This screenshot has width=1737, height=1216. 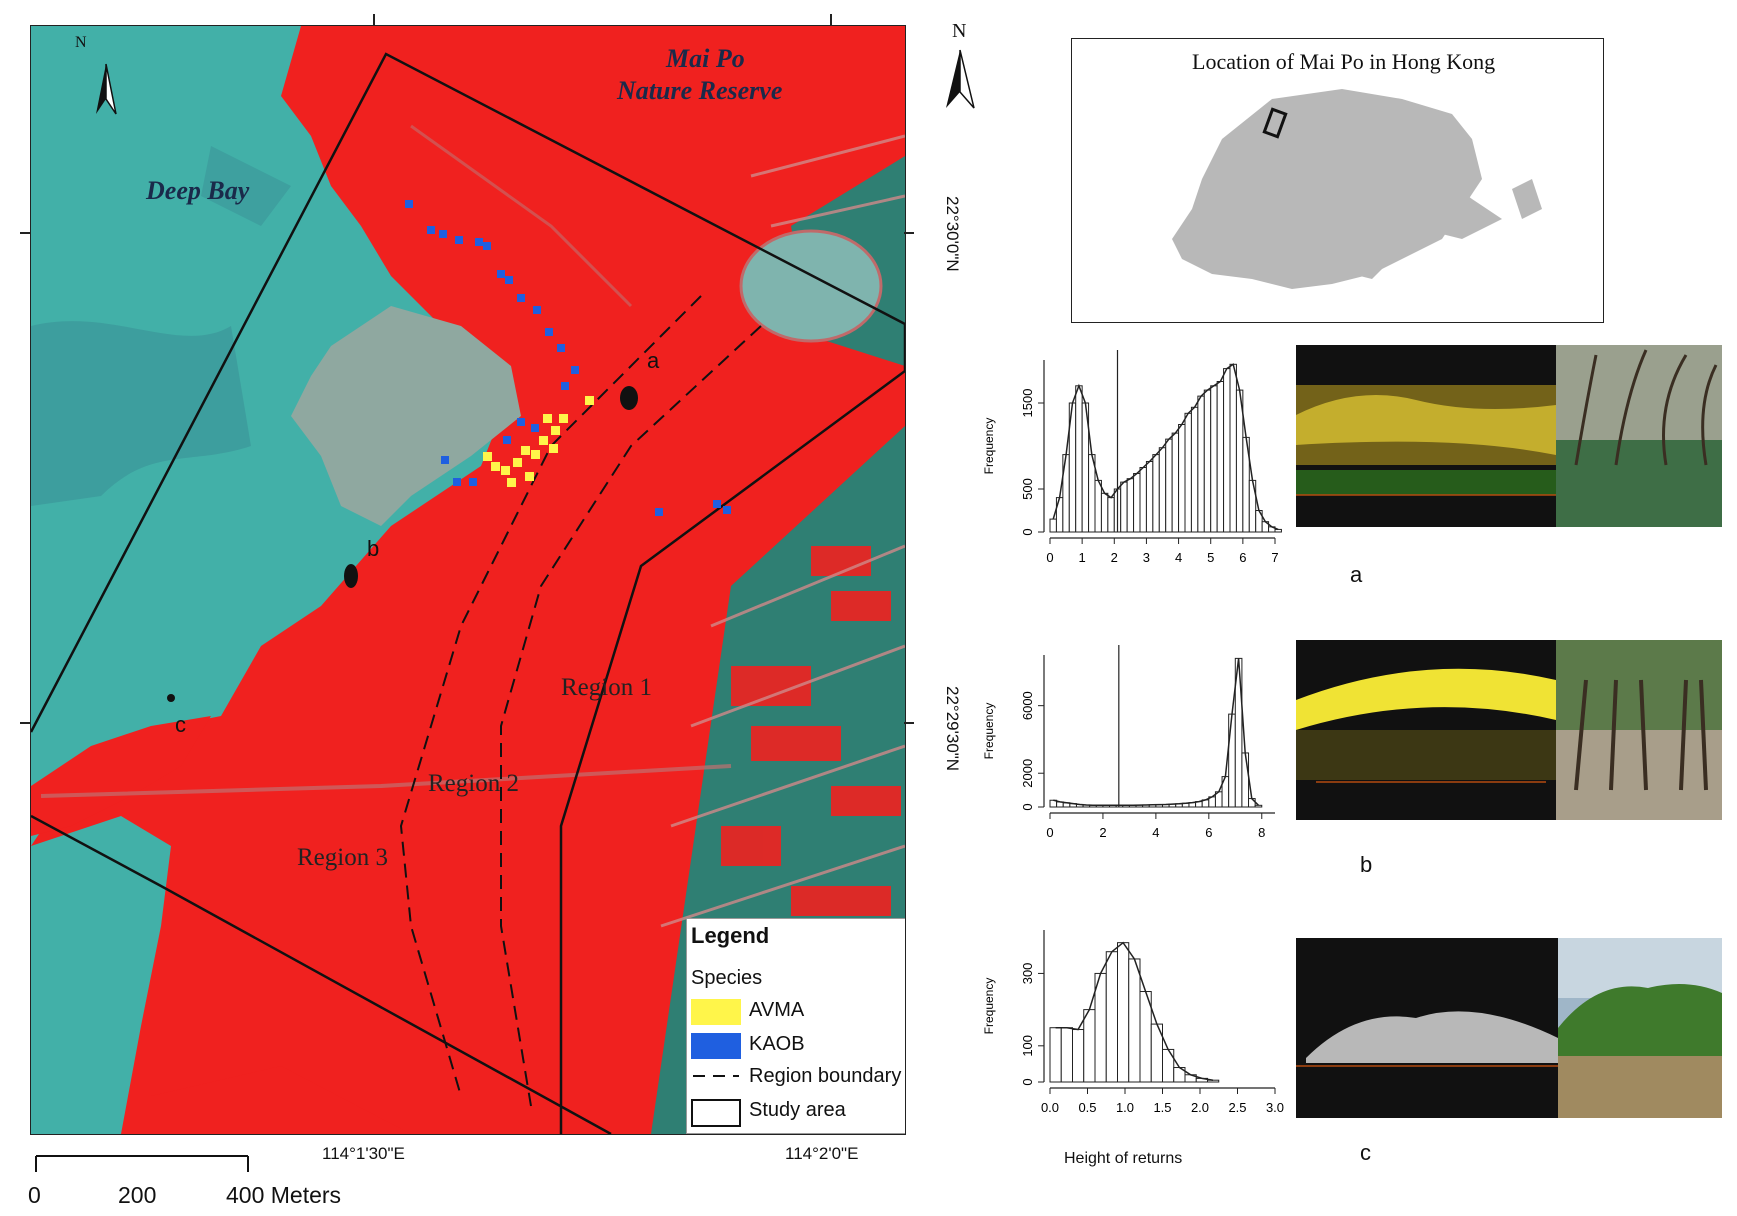 What do you see at coordinates (1237, 1107) in the screenshot?
I see `x-tick-label: 2.5` at bounding box center [1237, 1107].